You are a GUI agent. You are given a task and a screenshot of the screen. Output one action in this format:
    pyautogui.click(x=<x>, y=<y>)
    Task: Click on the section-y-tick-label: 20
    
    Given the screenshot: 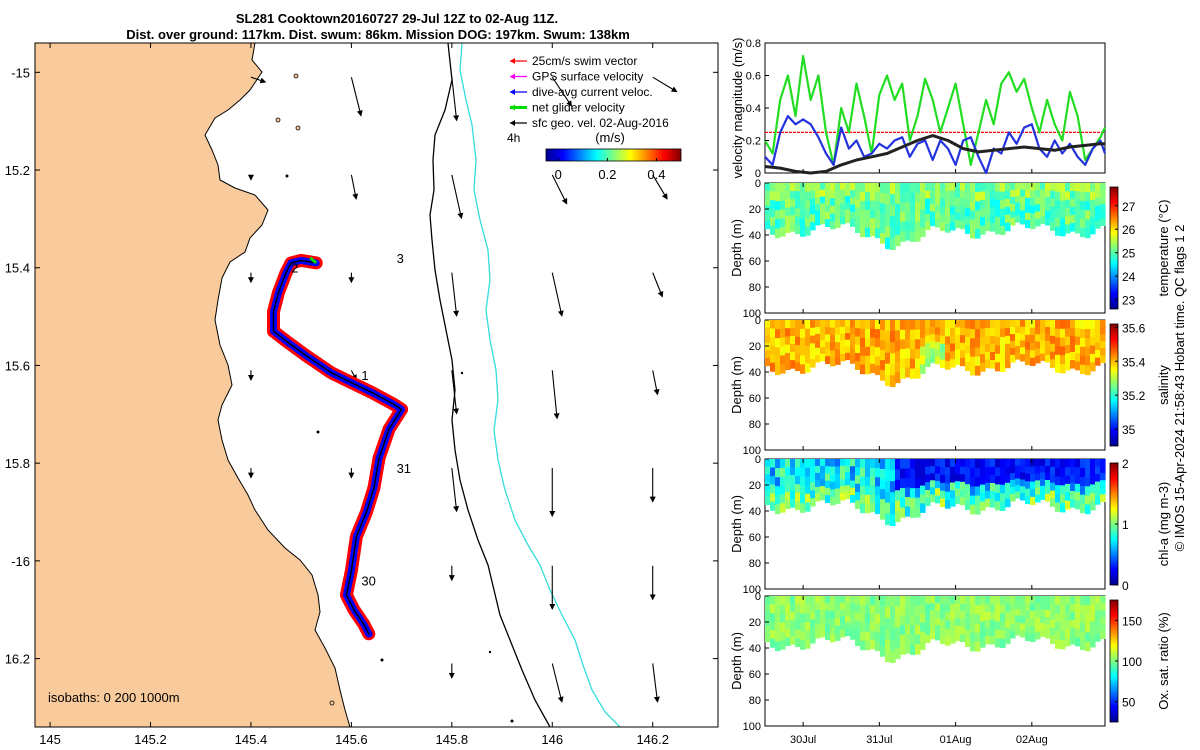 What is the action you would take?
    pyautogui.click(x=755, y=486)
    